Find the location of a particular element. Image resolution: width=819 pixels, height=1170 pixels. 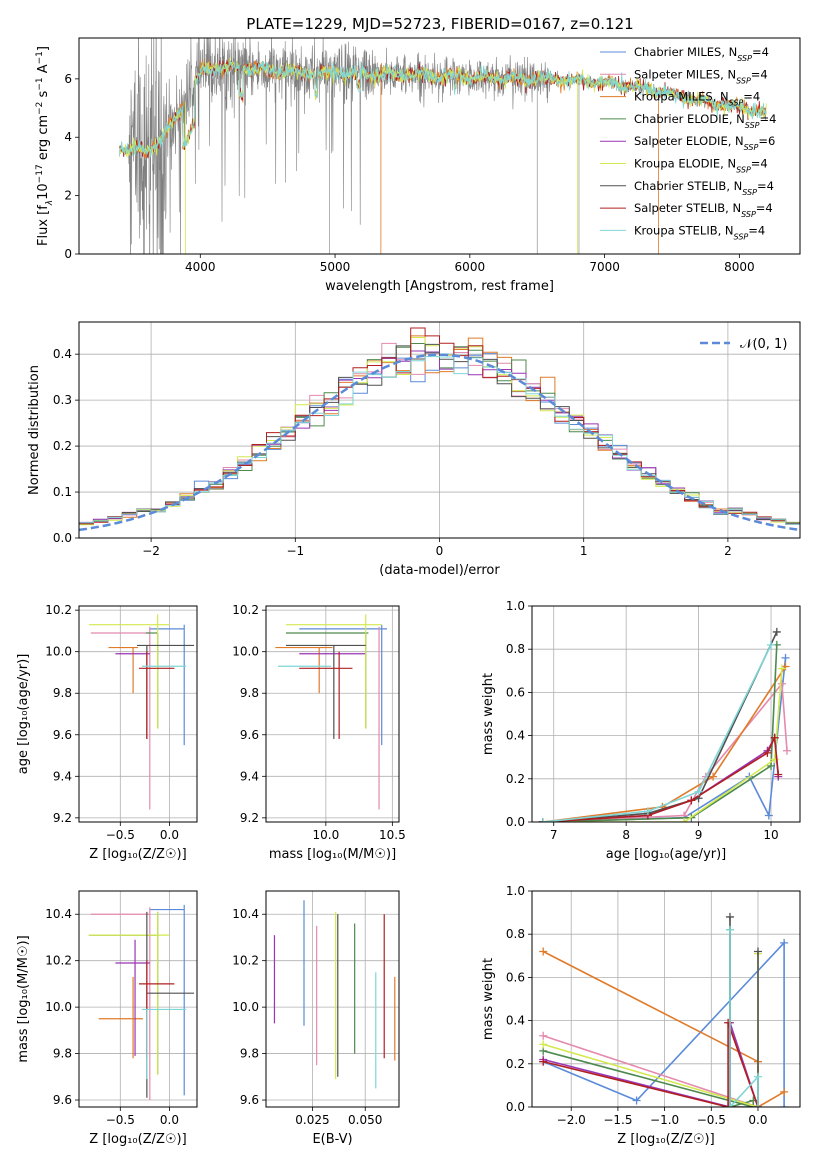

y-tick-label: 2 is located at coordinates (68, 196).